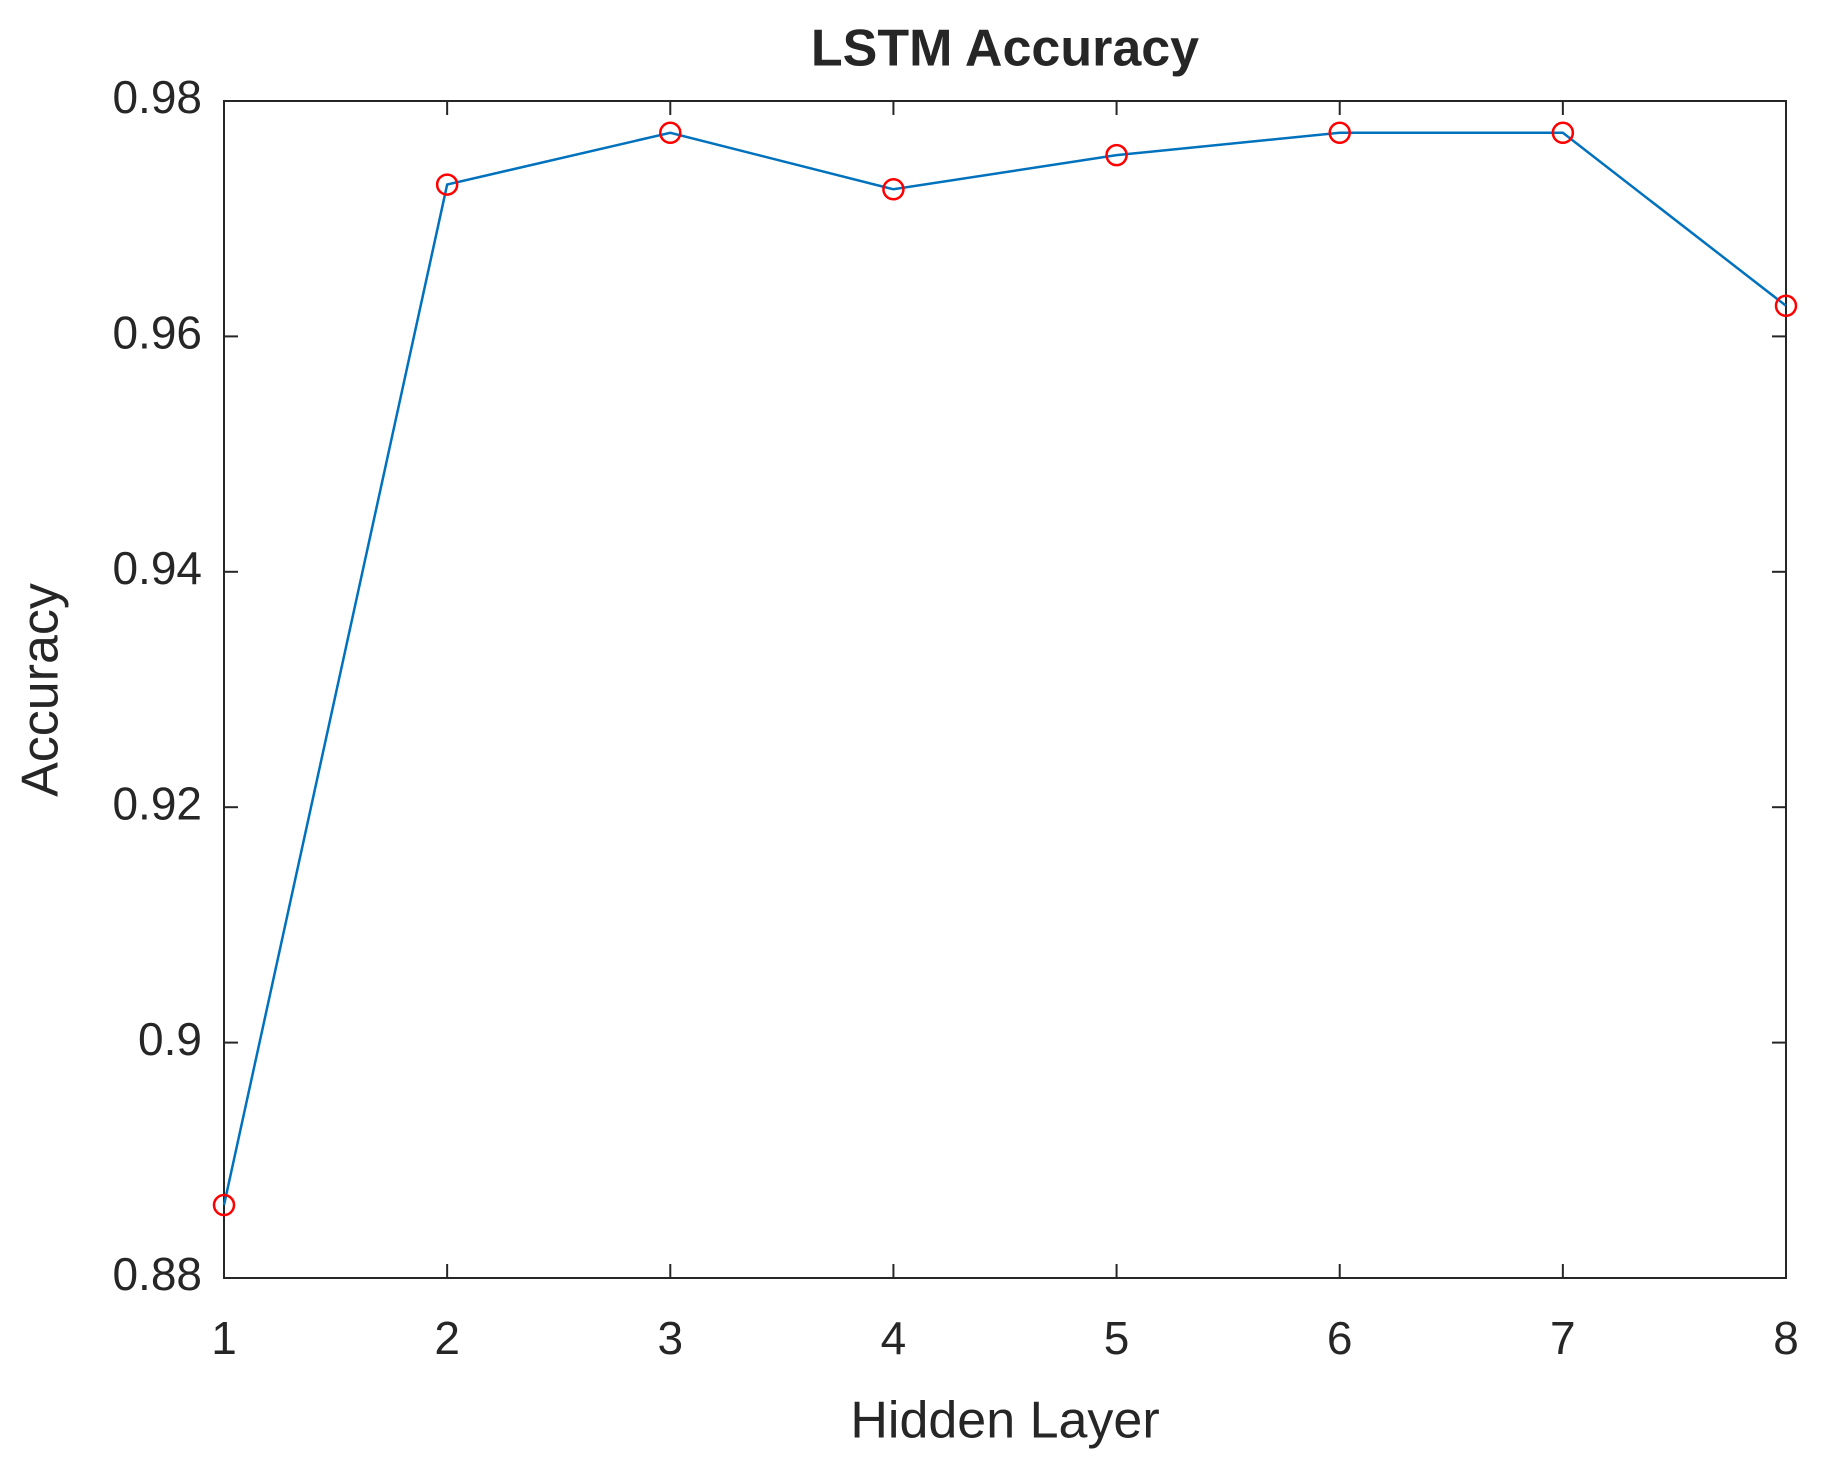 The image size is (1822, 1476). I want to click on x-tick-label: 1, so click(224, 1338).